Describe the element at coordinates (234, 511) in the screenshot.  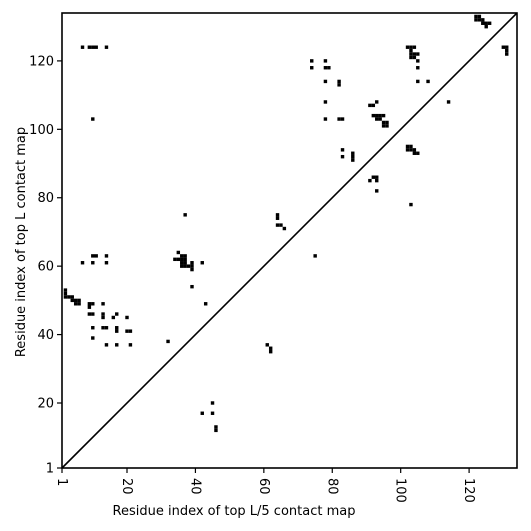
I see `x-axis-label: Residue index of top L/5 contact map` at that location.